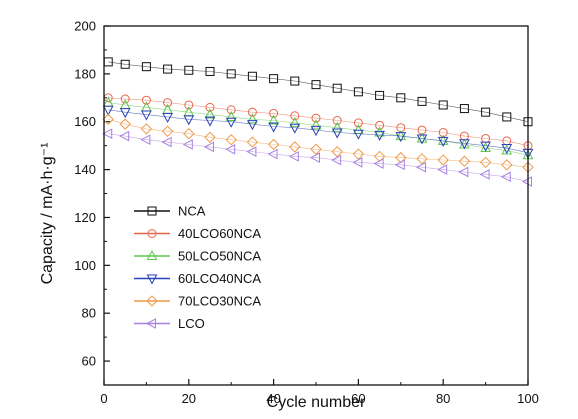 This screenshot has width=578, height=419. I want to click on y-axis-title: Capacity / mA·h·g⁻¹, so click(47, 214).